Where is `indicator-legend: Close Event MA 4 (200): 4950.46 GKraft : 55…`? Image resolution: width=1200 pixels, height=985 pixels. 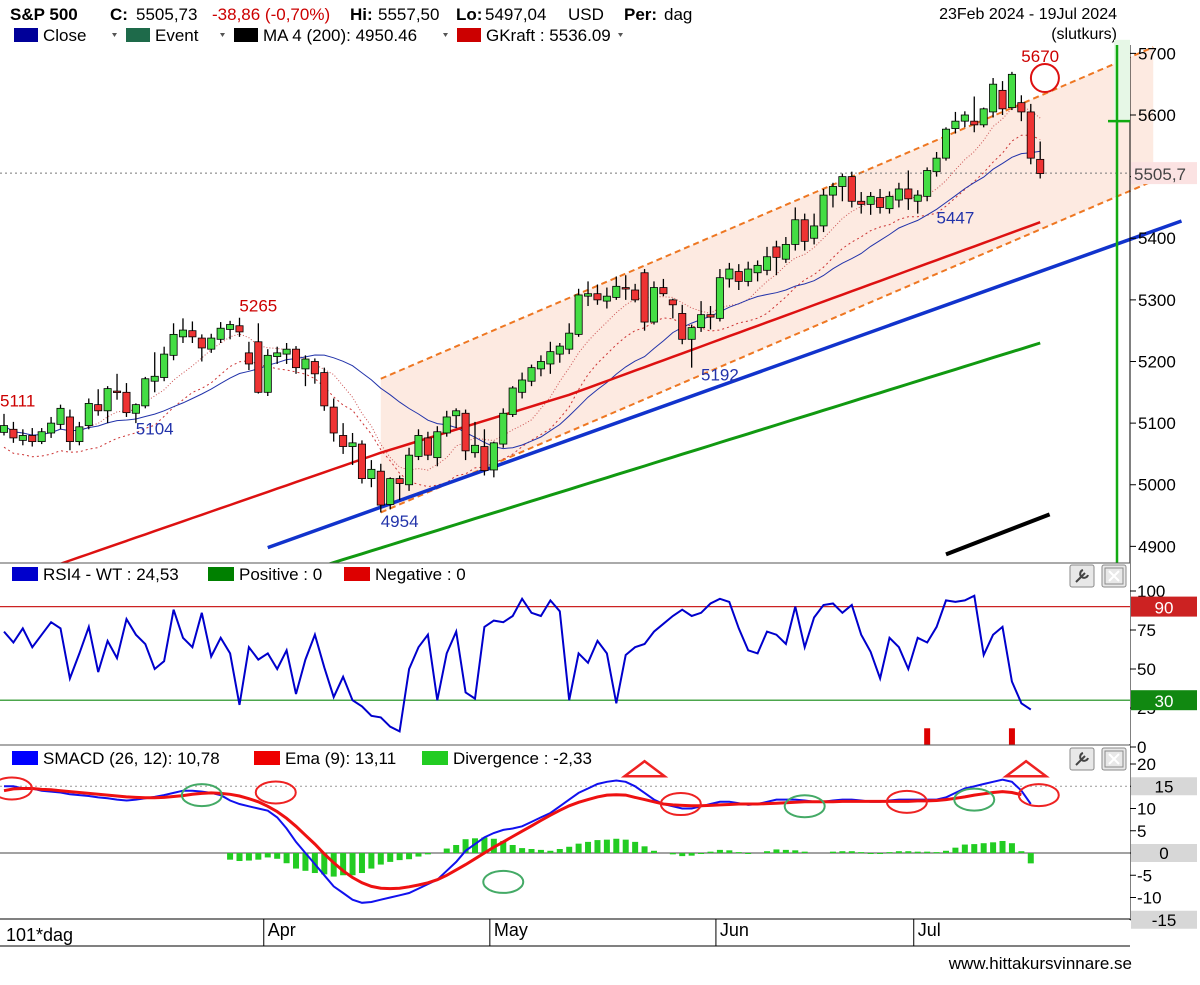
indicator-legend: Close Event MA 4 (200): 4950.46 GKraft : 55… is located at coordinates (318, 35).